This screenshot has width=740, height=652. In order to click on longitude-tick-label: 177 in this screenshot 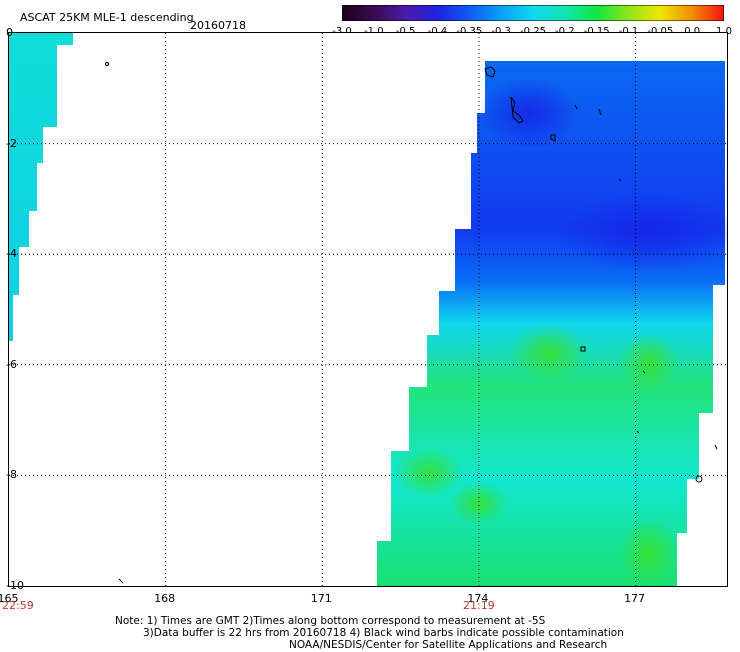, I will do `click(635, 598)`.